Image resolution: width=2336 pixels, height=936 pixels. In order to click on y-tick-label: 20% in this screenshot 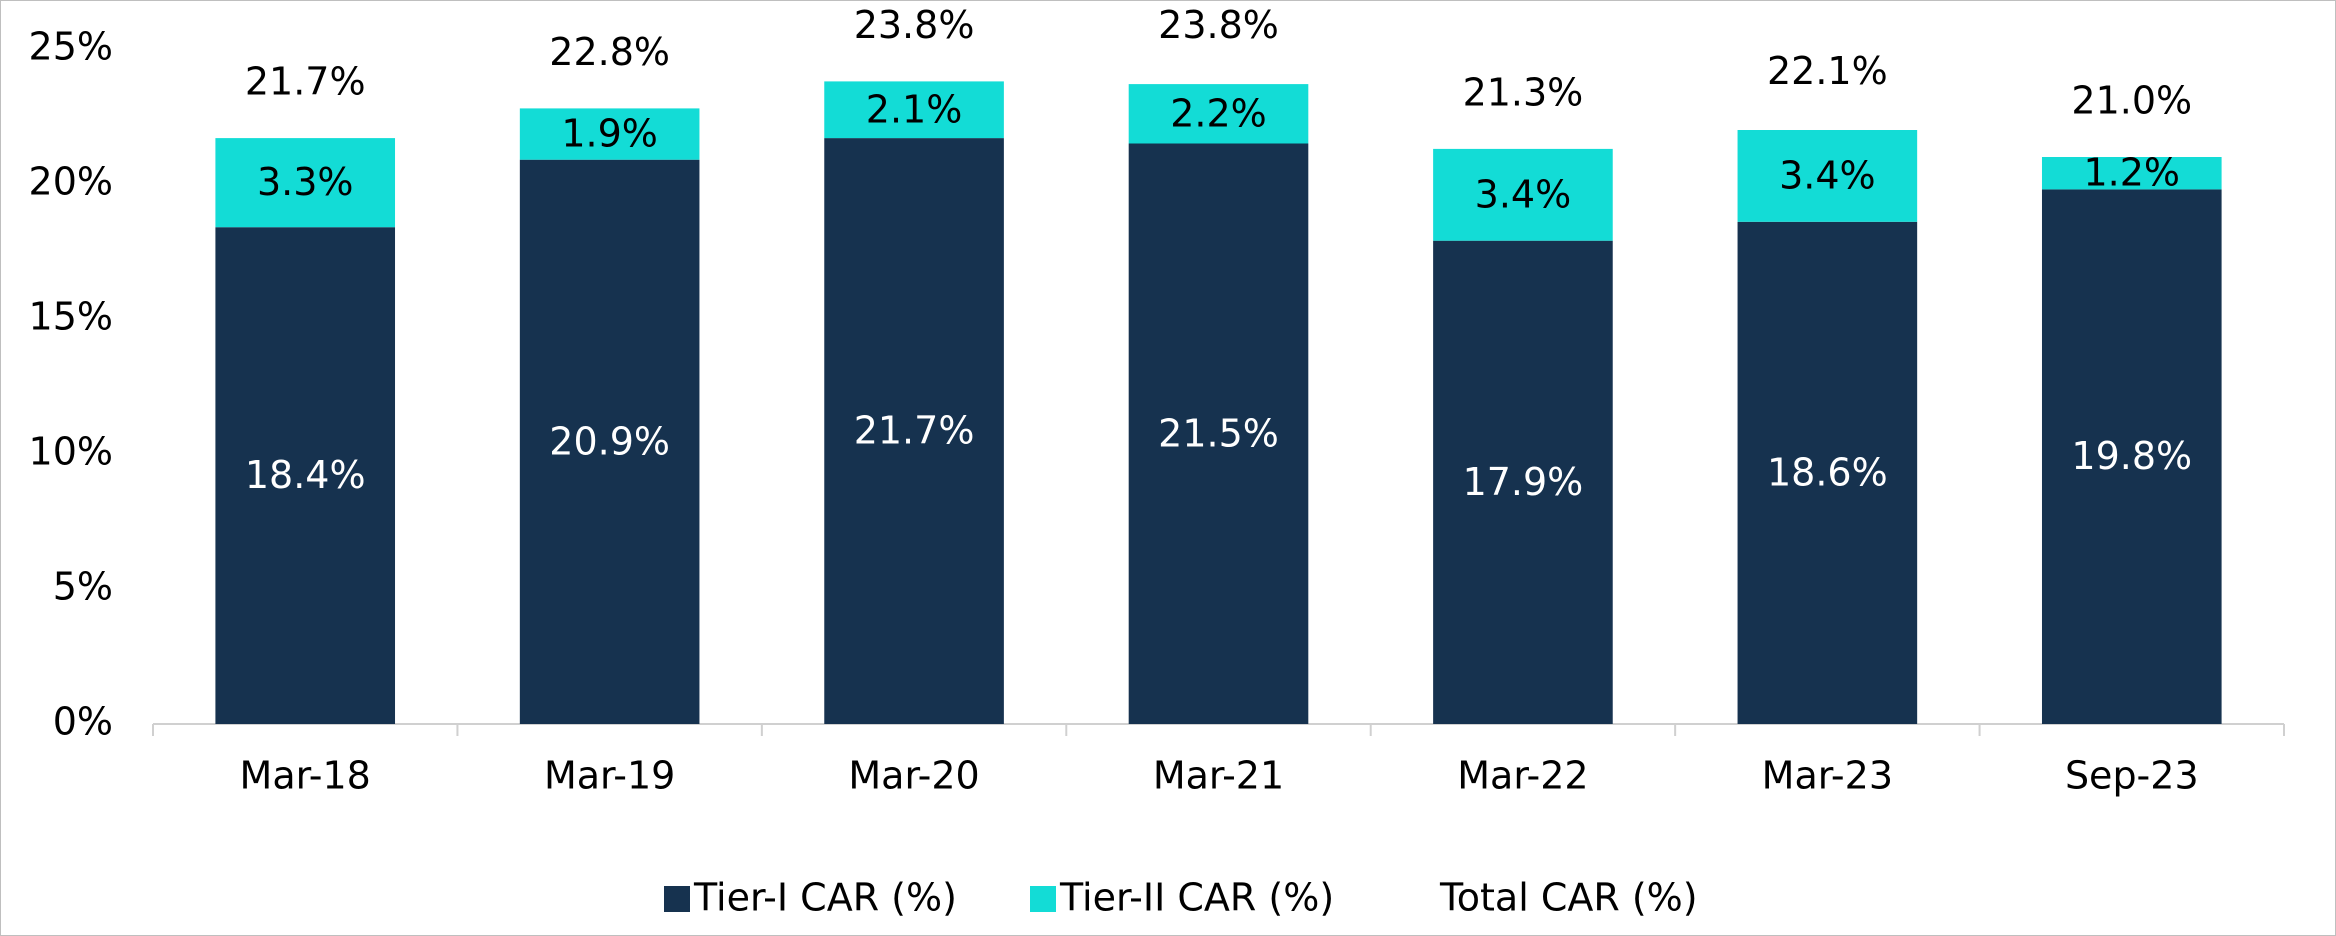, I will do `click(71, 182)`.